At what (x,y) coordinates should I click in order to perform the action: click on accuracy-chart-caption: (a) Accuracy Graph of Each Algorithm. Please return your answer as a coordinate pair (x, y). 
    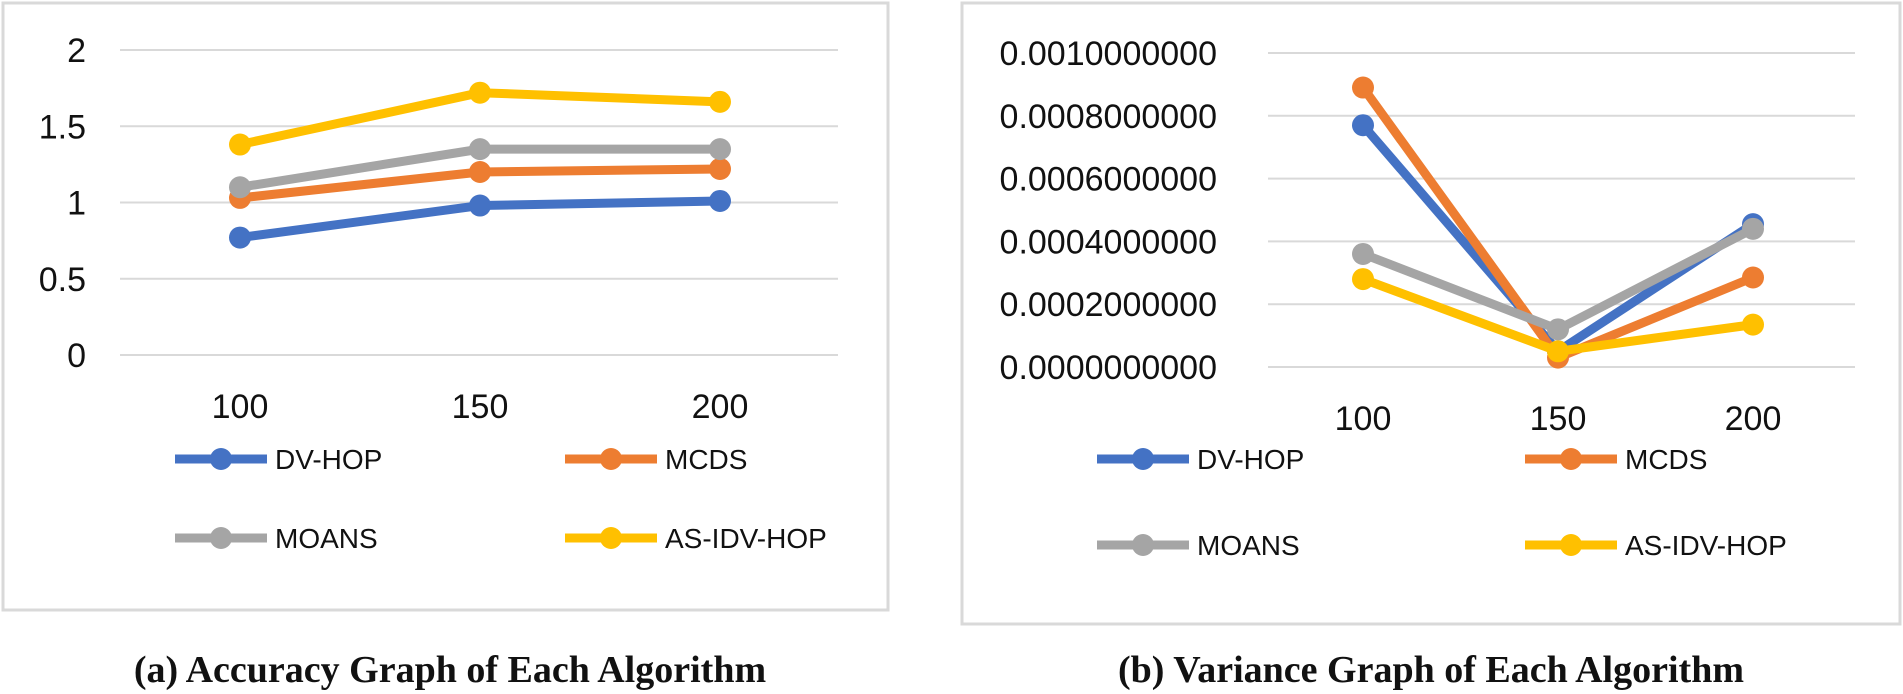
    Looking at the image, I should click on (450, 670).